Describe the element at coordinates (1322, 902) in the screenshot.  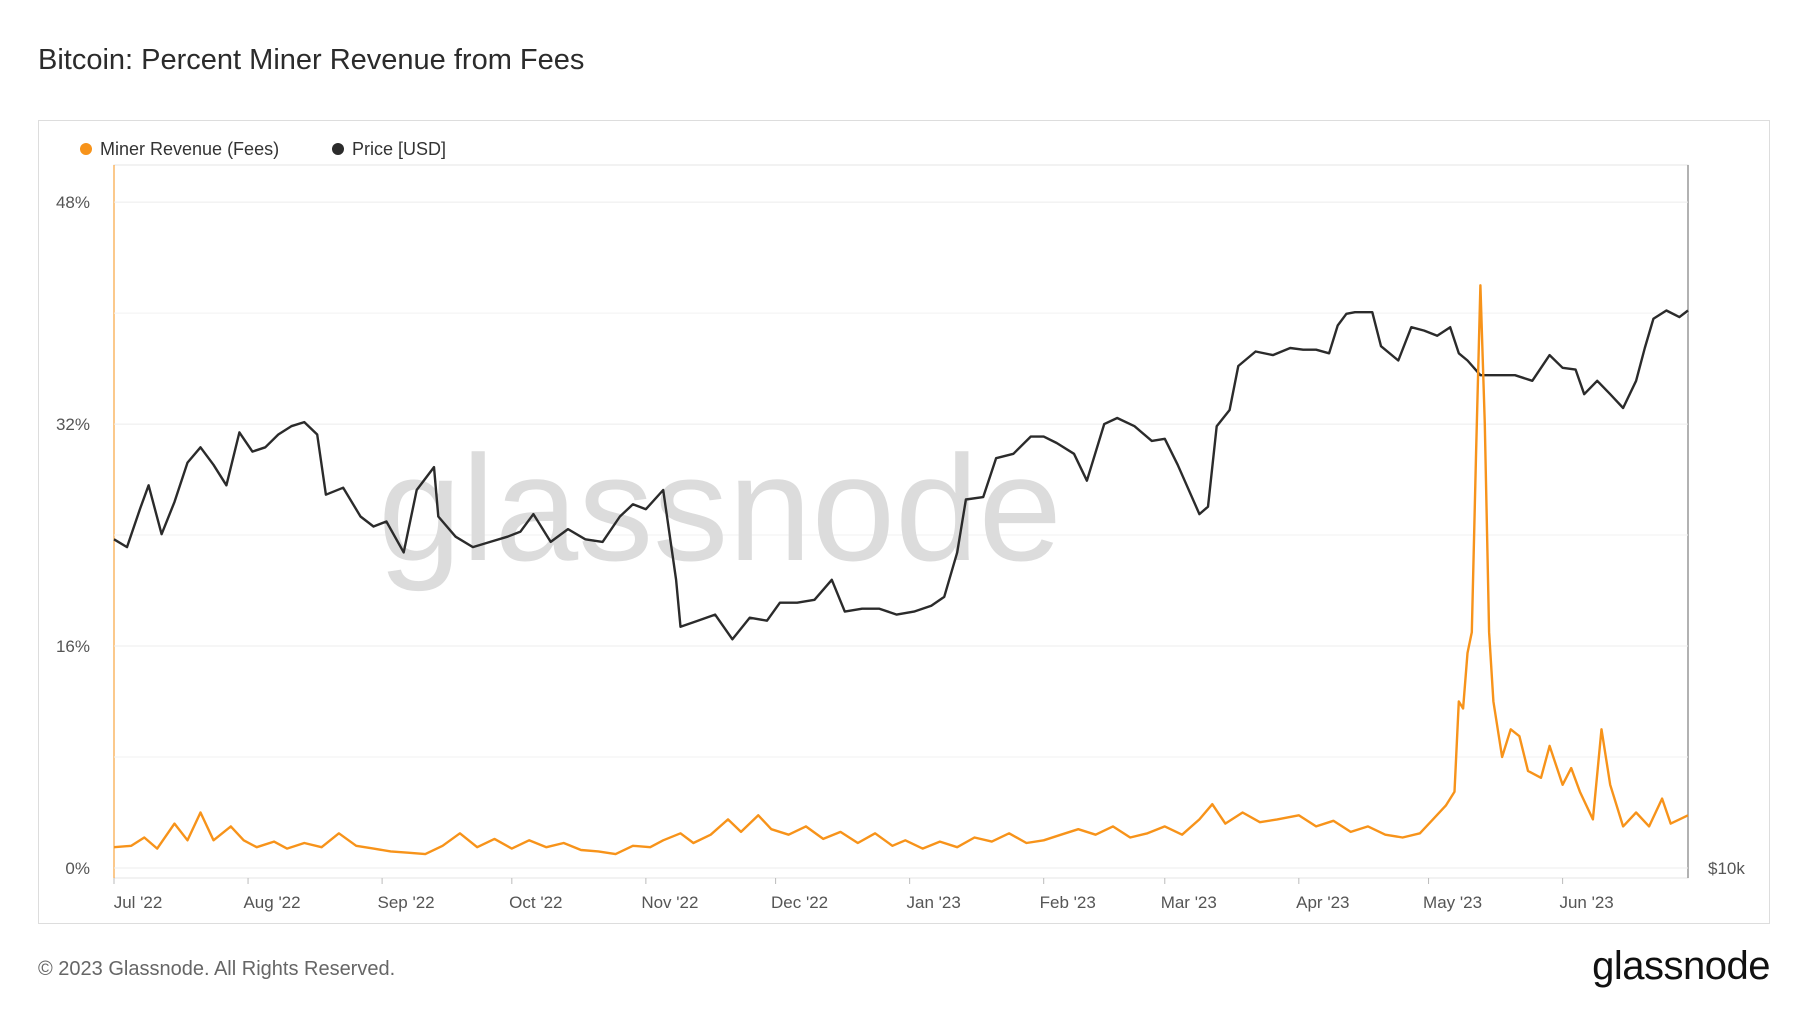
I see `x-axis-tick-label: Apr '23` at that location.